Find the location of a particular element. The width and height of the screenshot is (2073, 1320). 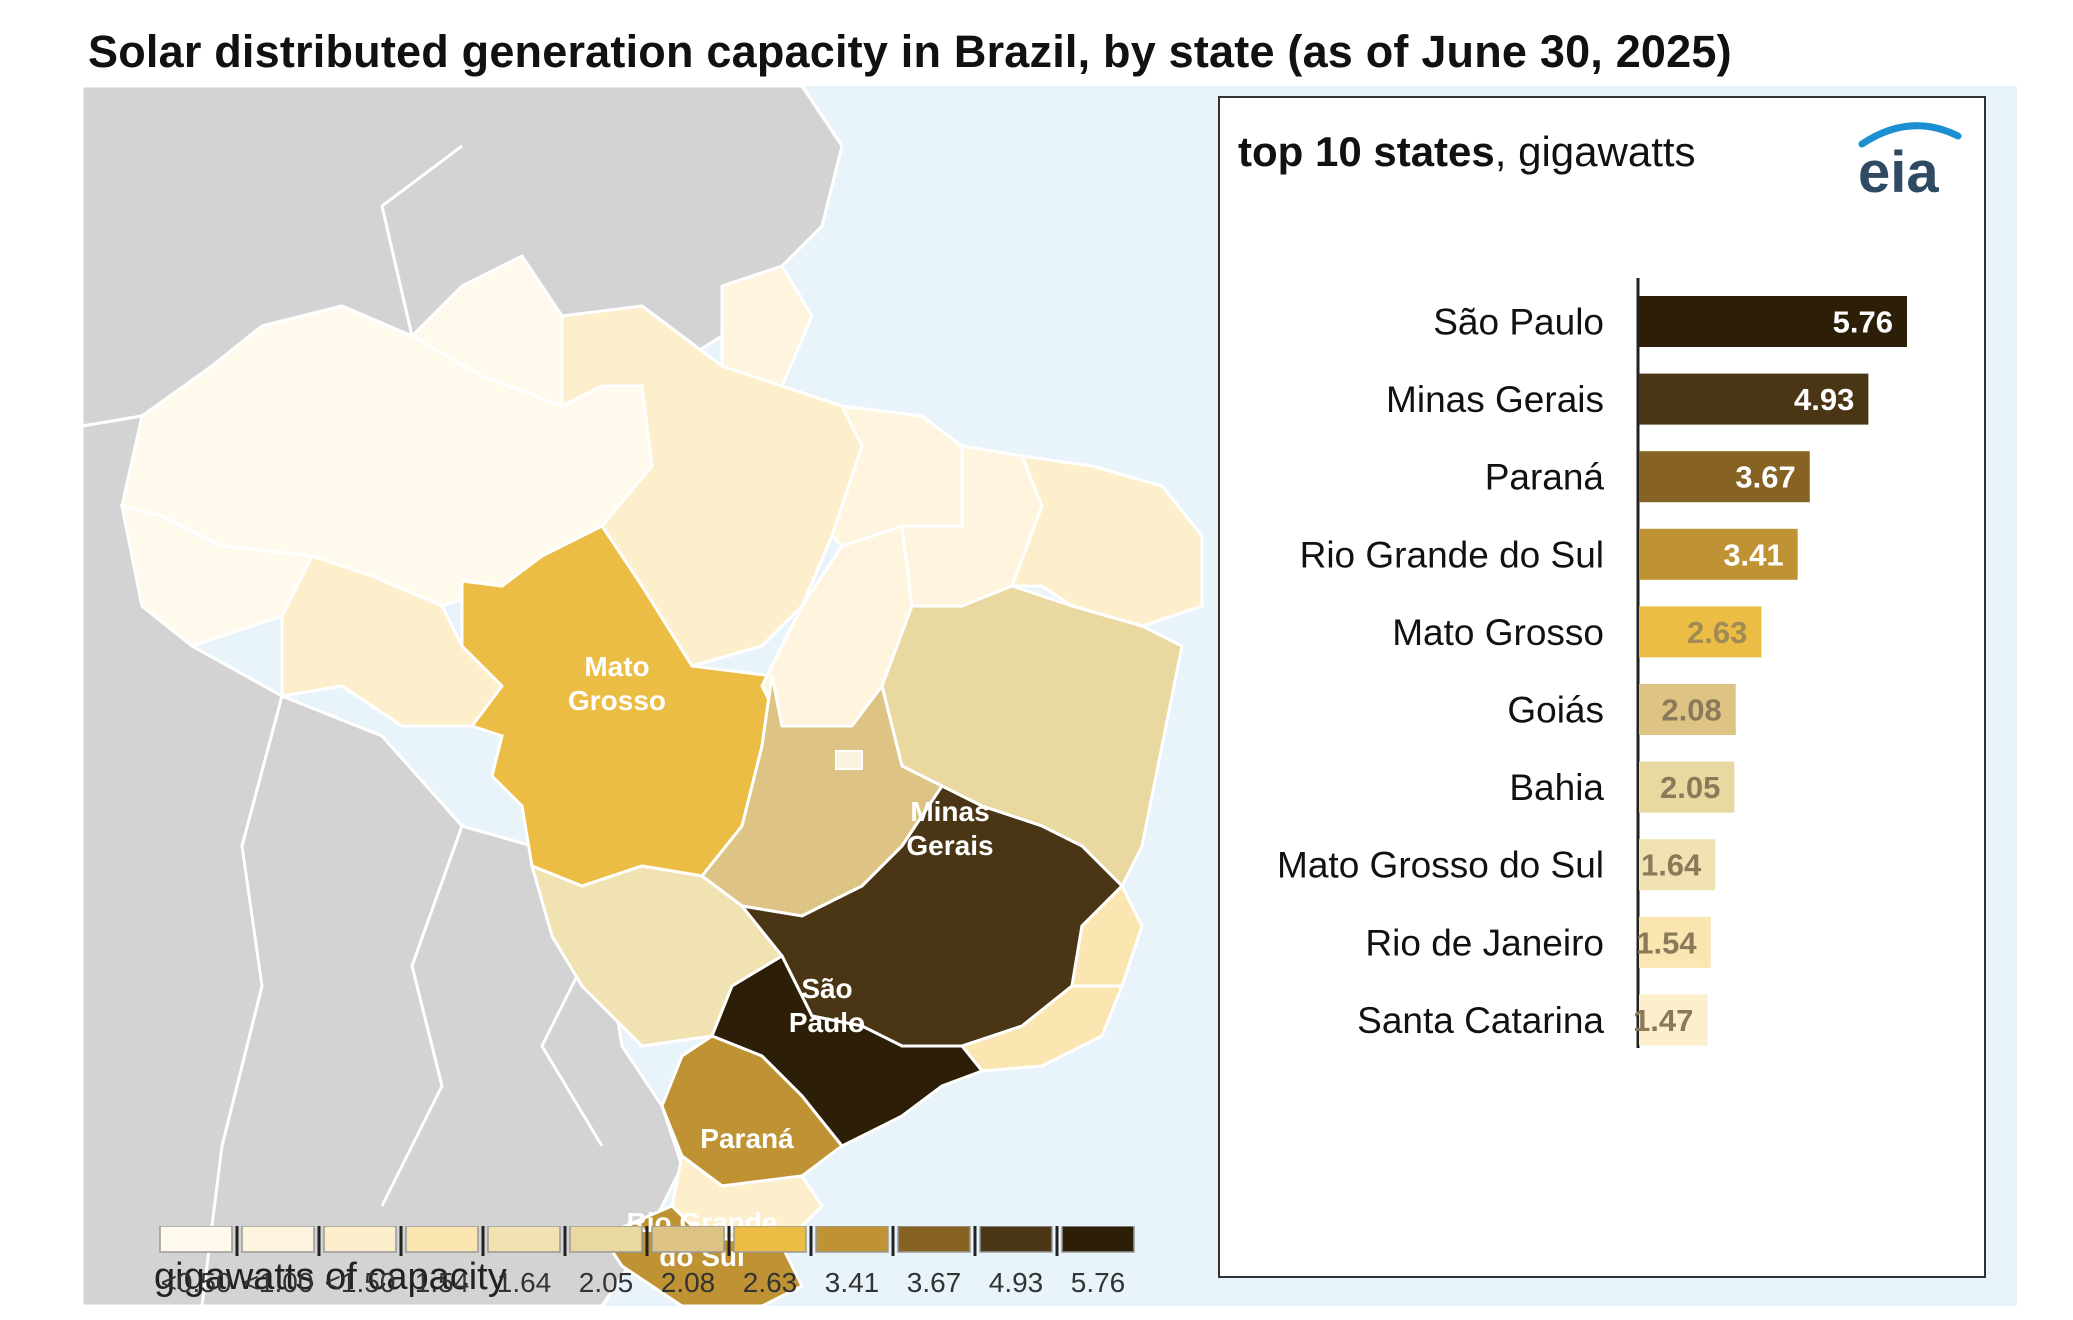

legend-label: 3.67 is located at coordinates (934, 1282).